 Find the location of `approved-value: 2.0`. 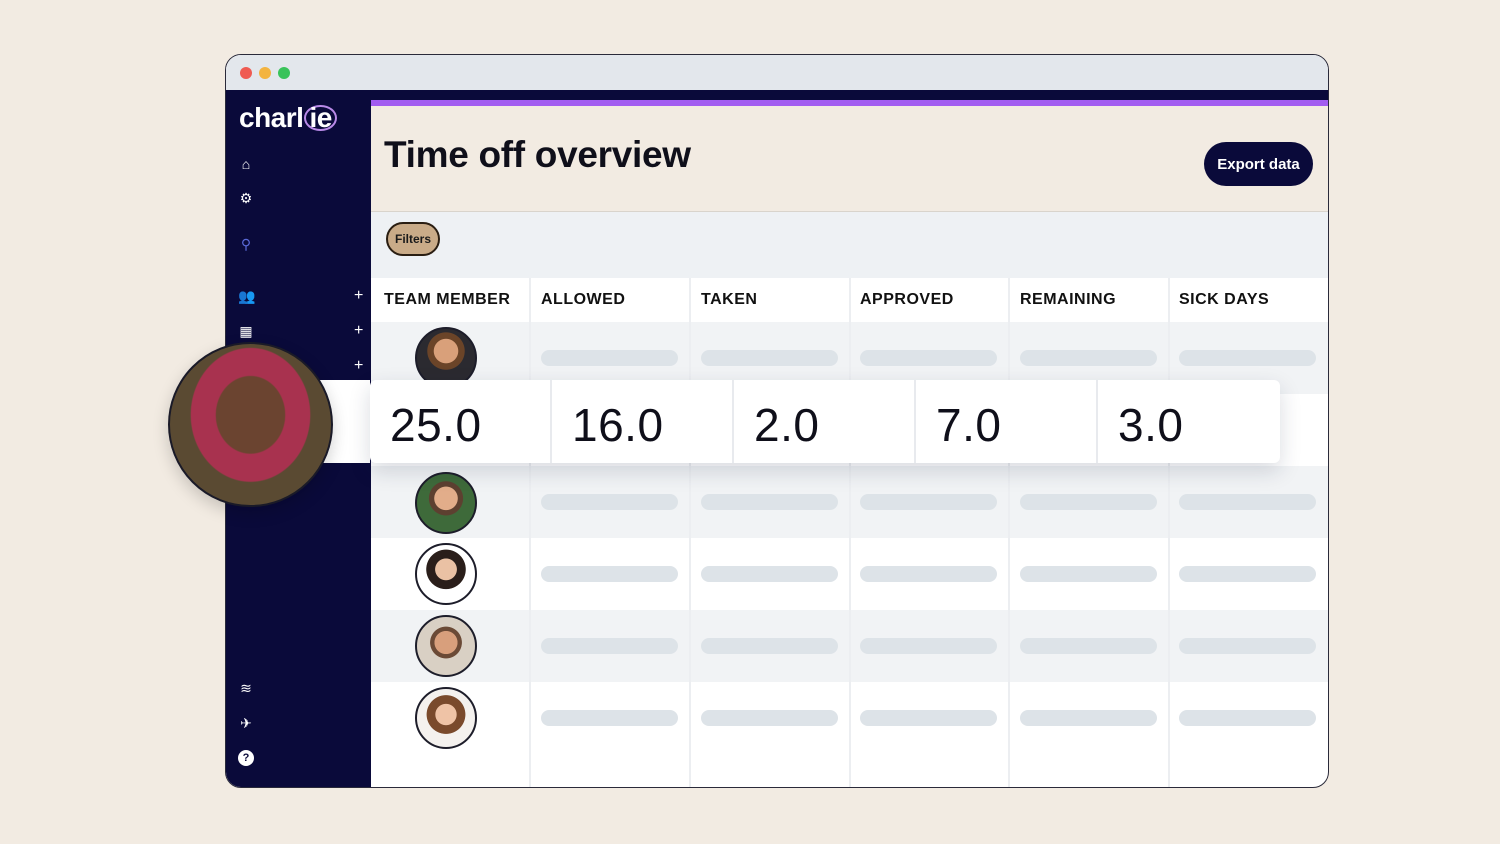

approved-value: 2.0 is located at coordinates (787, 425).